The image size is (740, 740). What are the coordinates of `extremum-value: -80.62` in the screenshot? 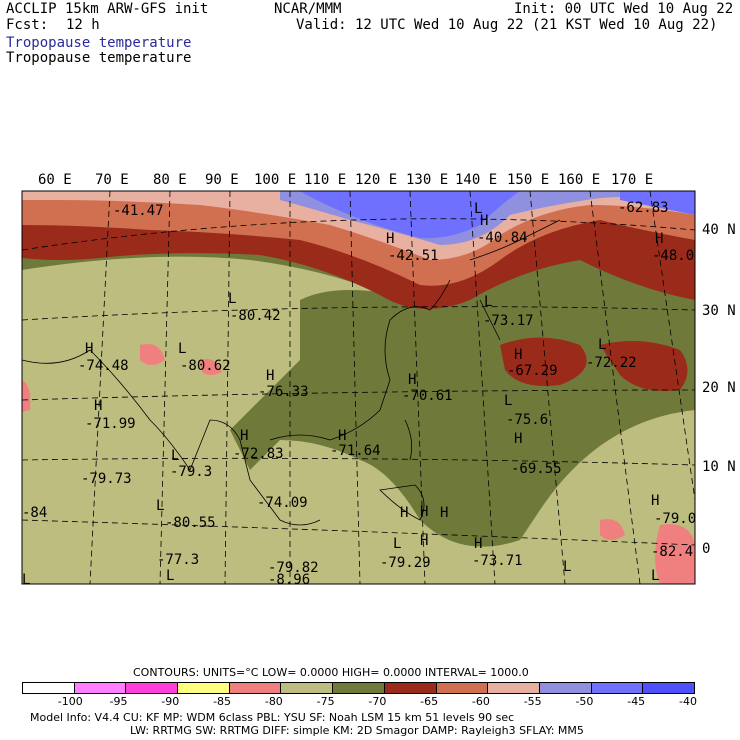 It's located at (205, 366).